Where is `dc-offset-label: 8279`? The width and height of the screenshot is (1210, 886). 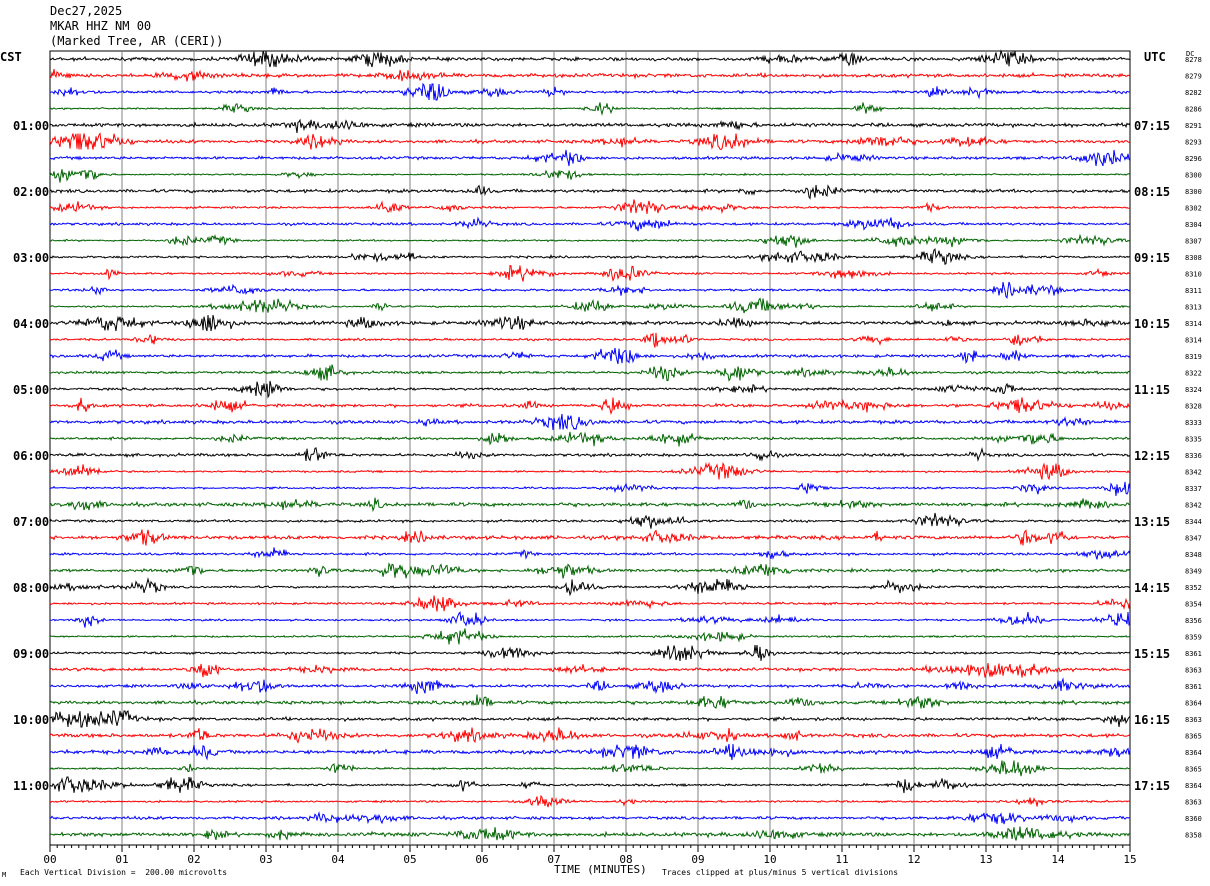
dc-offset-label: 8279 is located at coordinates (1193, 77).